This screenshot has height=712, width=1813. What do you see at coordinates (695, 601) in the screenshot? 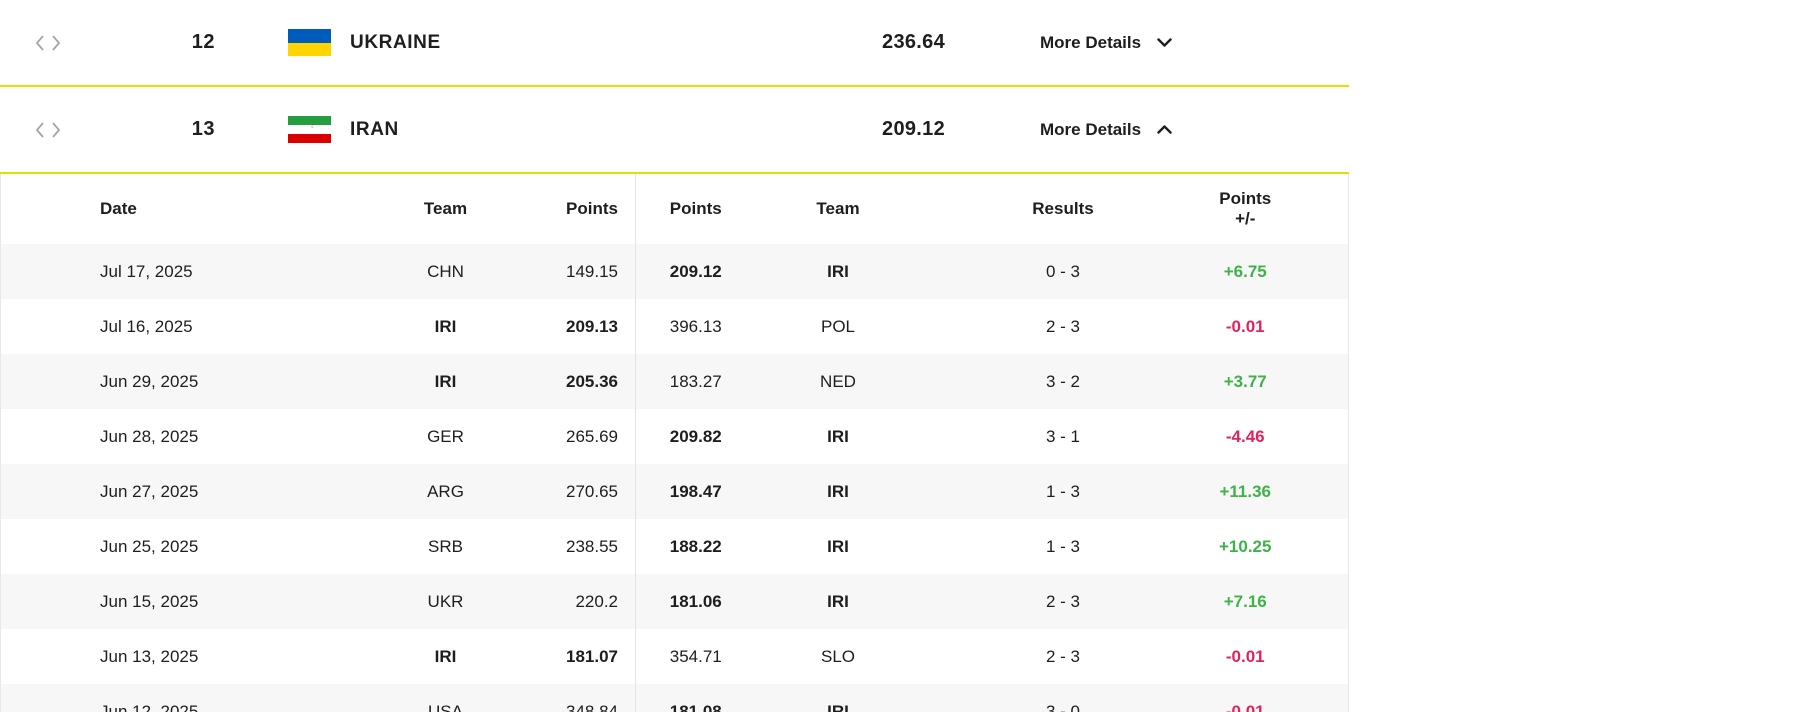
I see `team-b-points: 181.06` at bounding box center [695, 601].